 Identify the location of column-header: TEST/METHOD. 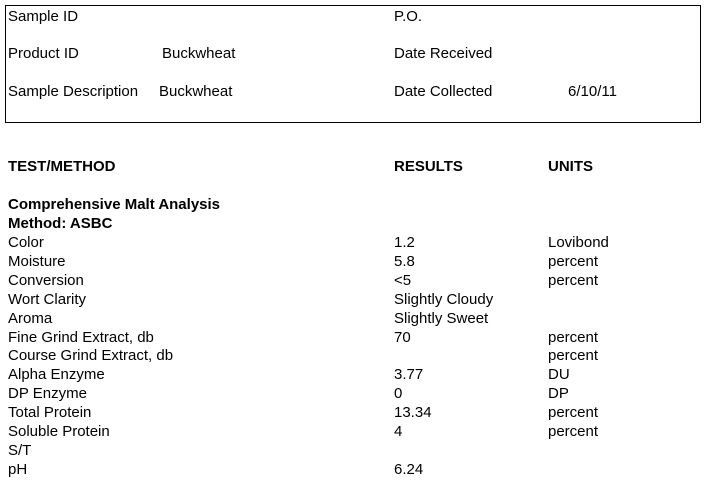
(62, 166).